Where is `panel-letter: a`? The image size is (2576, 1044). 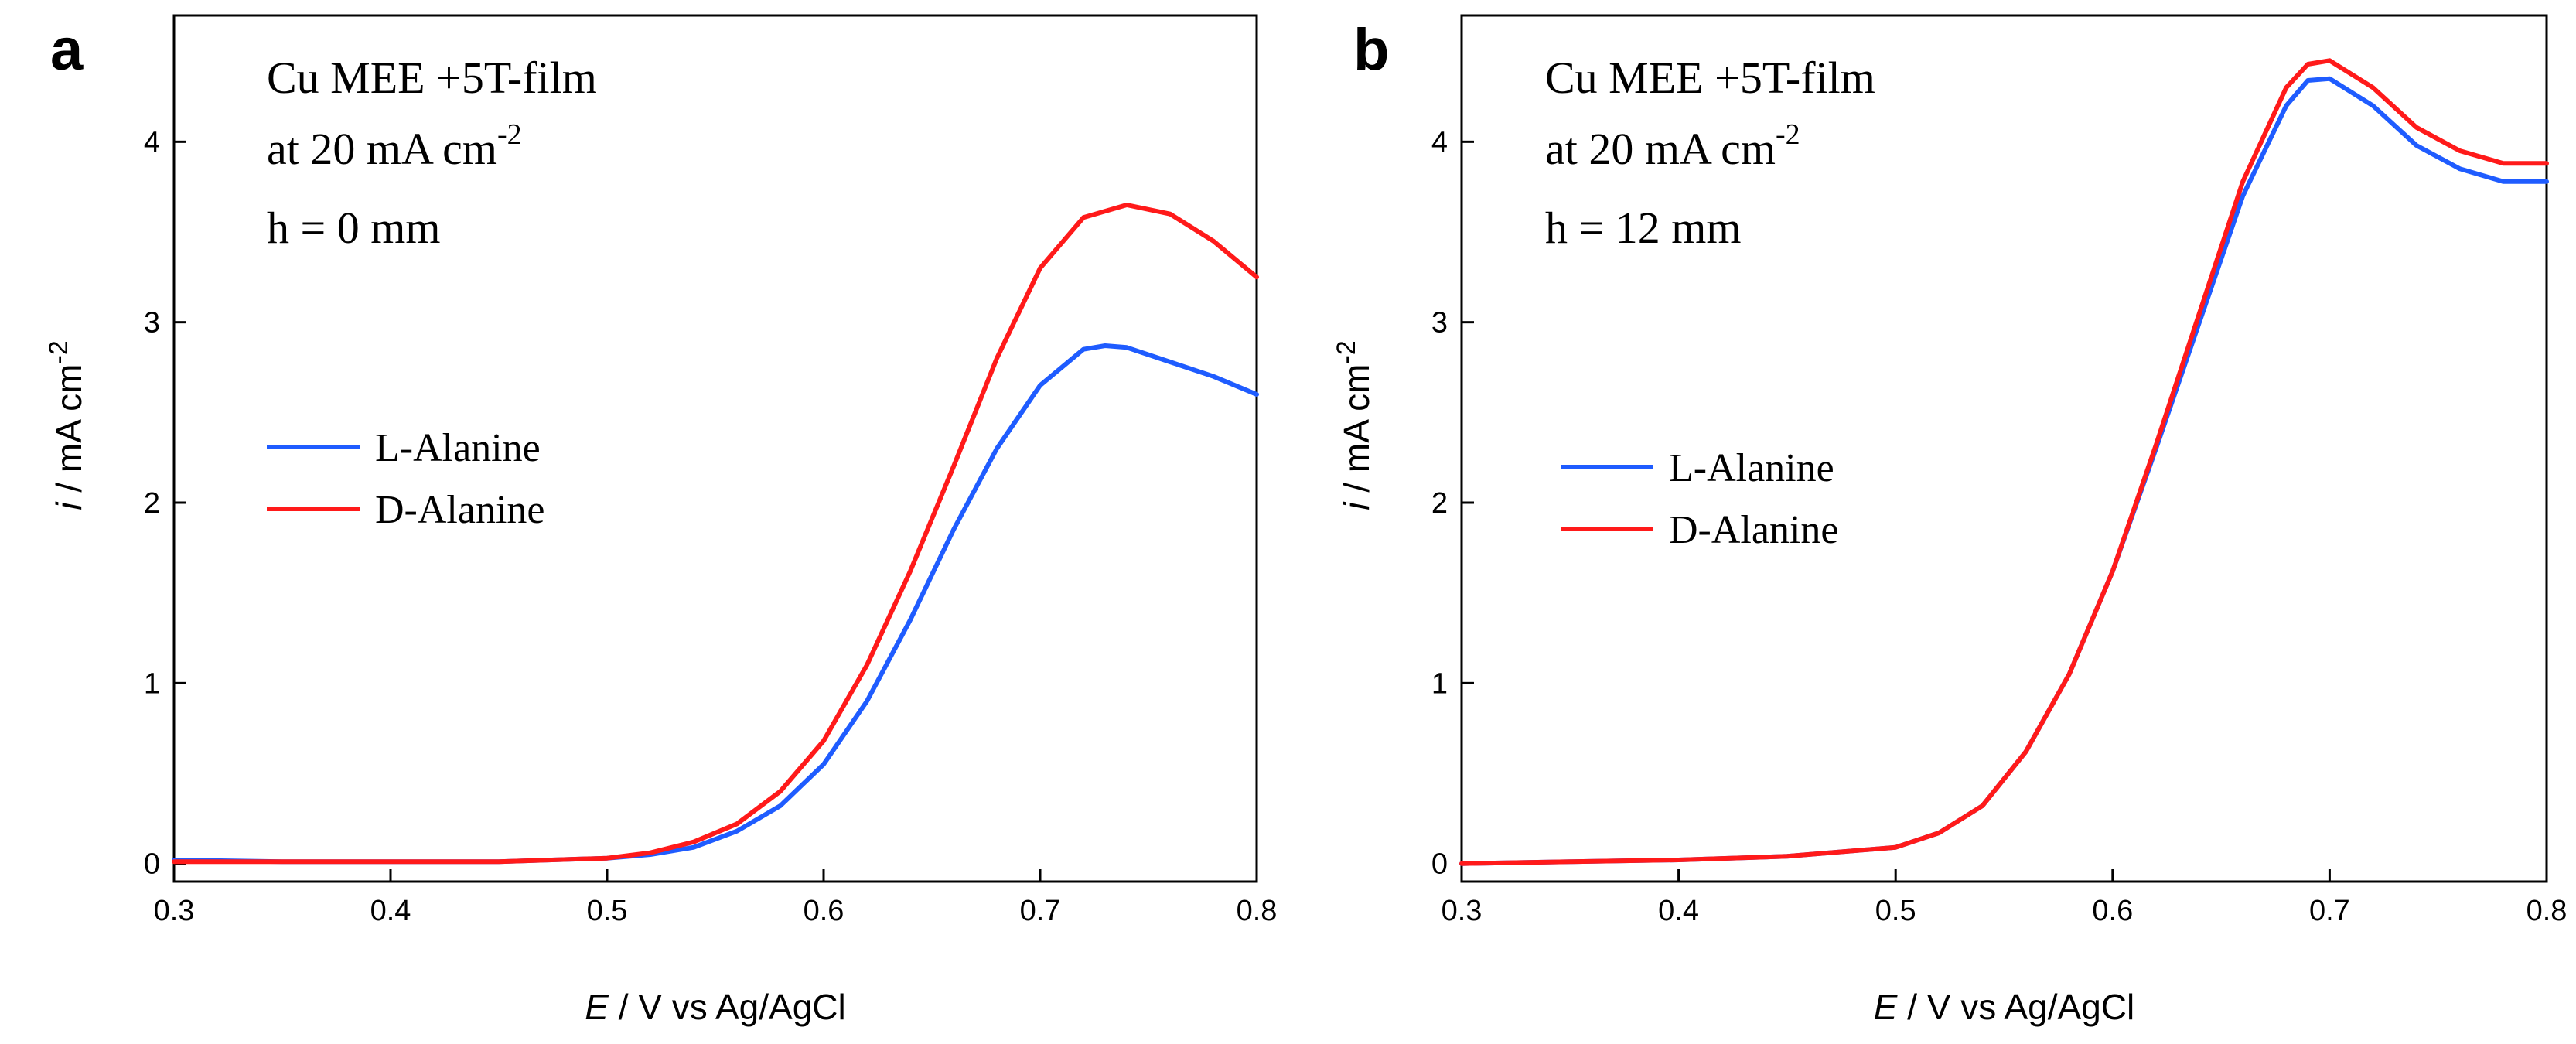
panel-letter: a is located at coordinates (67, 50).